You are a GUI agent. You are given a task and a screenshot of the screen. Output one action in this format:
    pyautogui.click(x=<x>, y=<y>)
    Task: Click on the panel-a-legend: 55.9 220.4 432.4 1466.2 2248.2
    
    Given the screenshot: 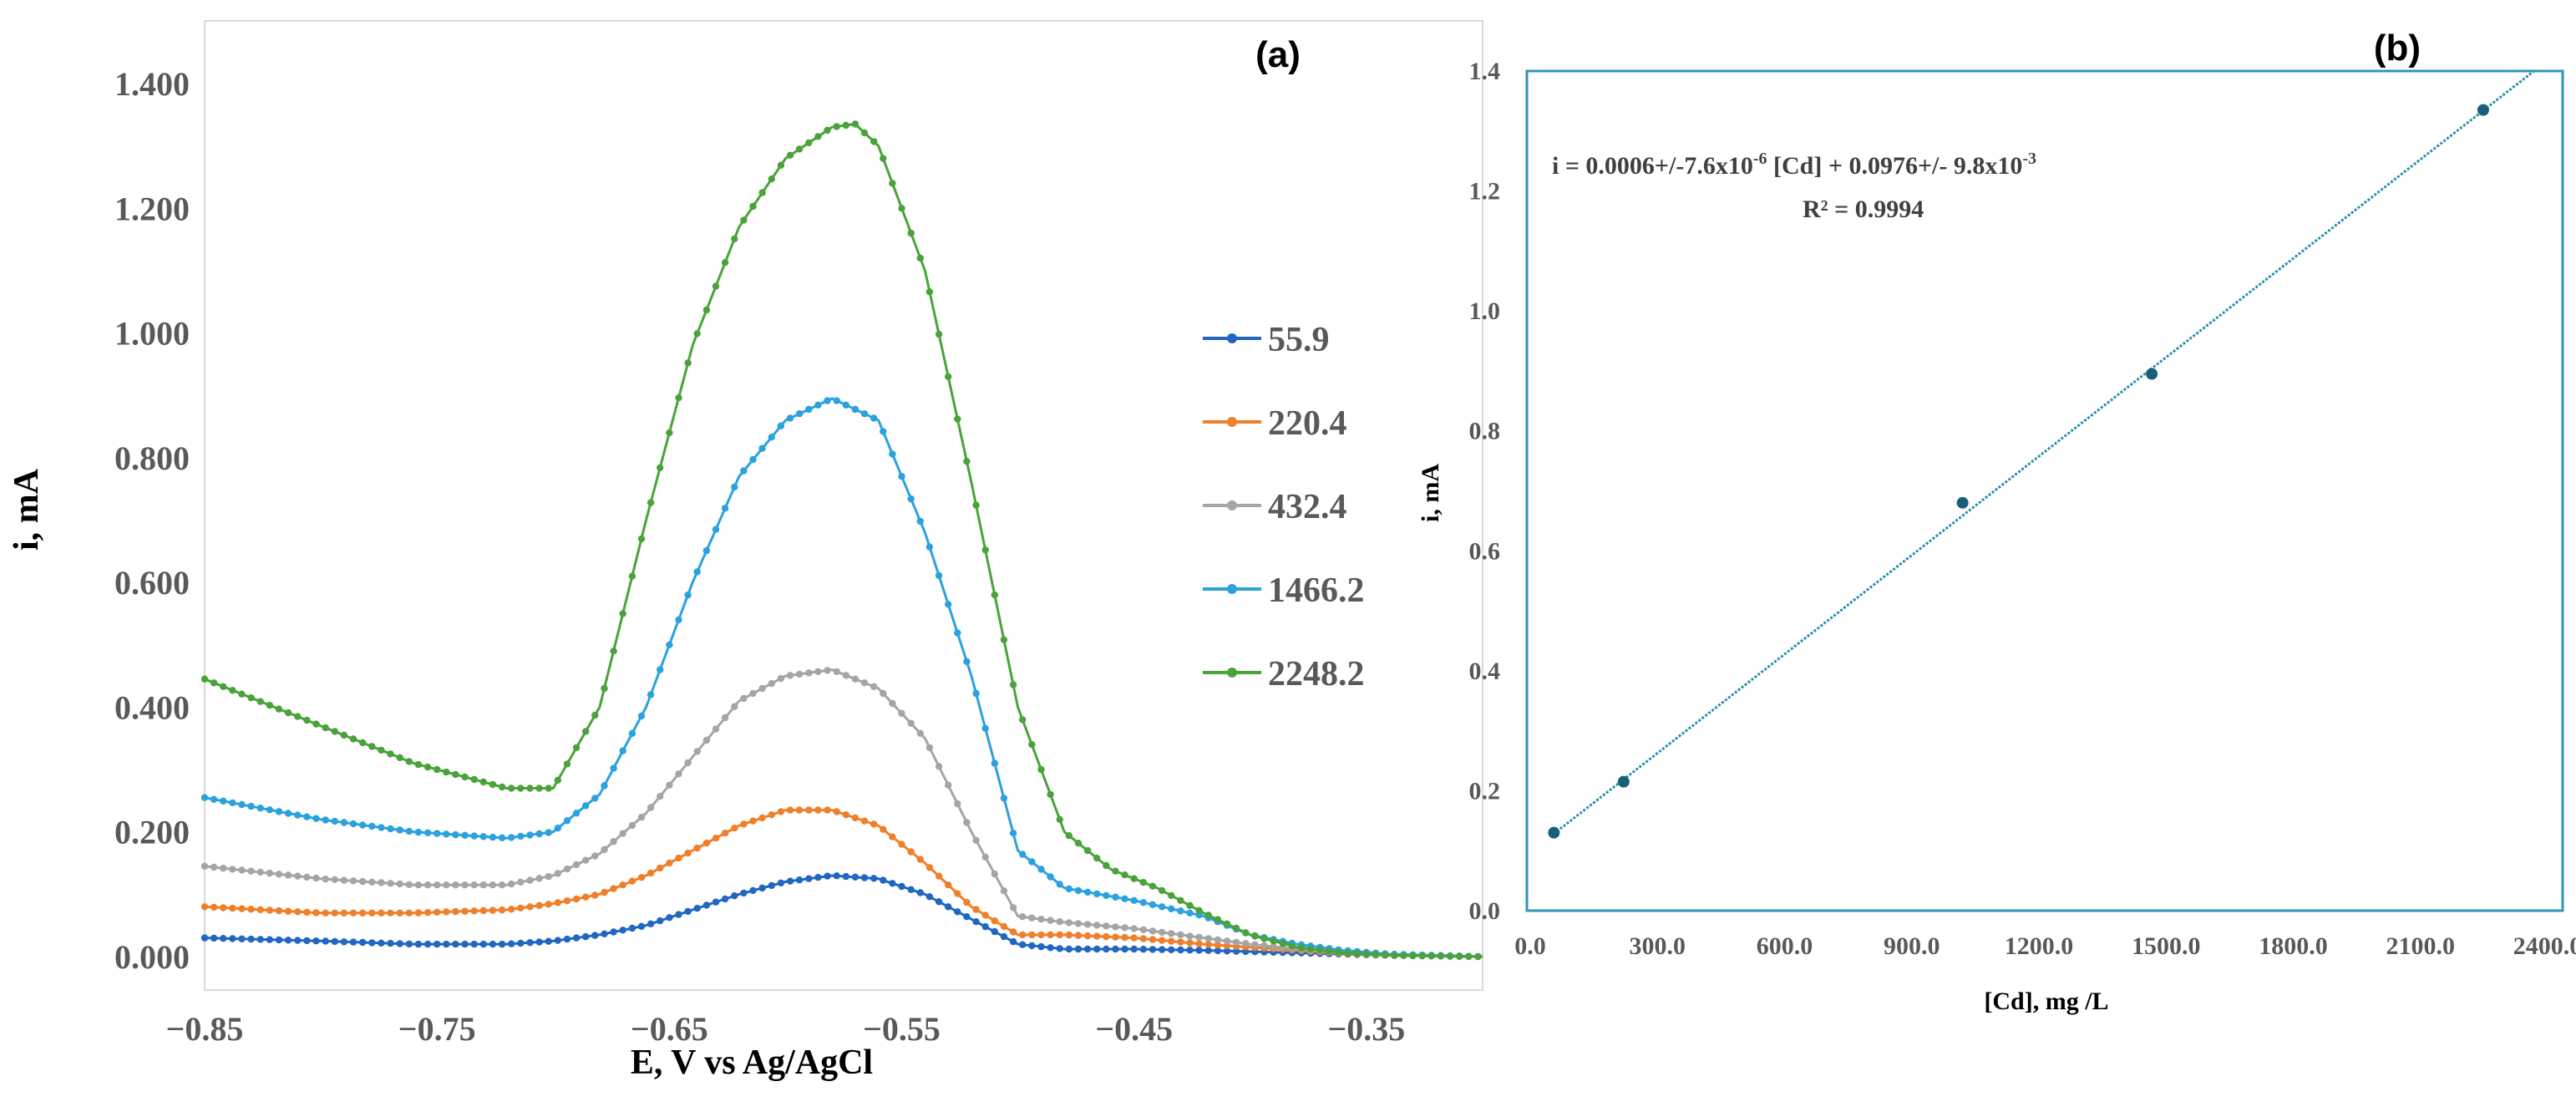 What is the action you would take?
    pyautogui.click(x=1284, y=507)
    